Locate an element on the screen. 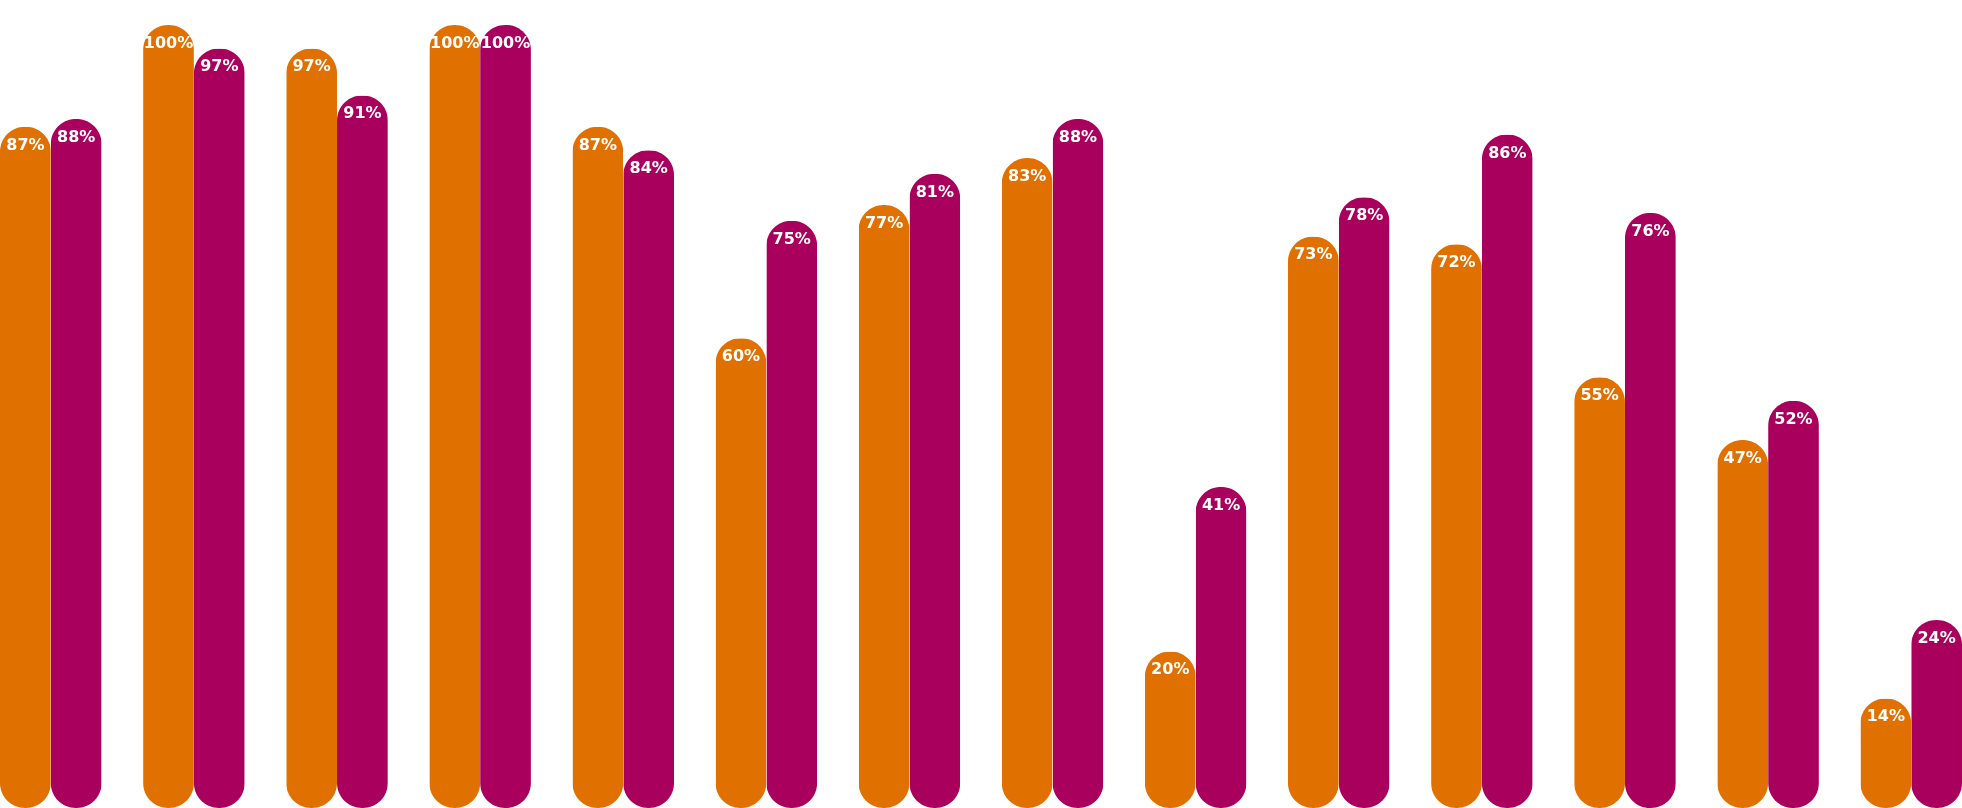 The height and width of the screenshot is (808, 1962). data-label: 72% is located at coordinates (1456, 262).